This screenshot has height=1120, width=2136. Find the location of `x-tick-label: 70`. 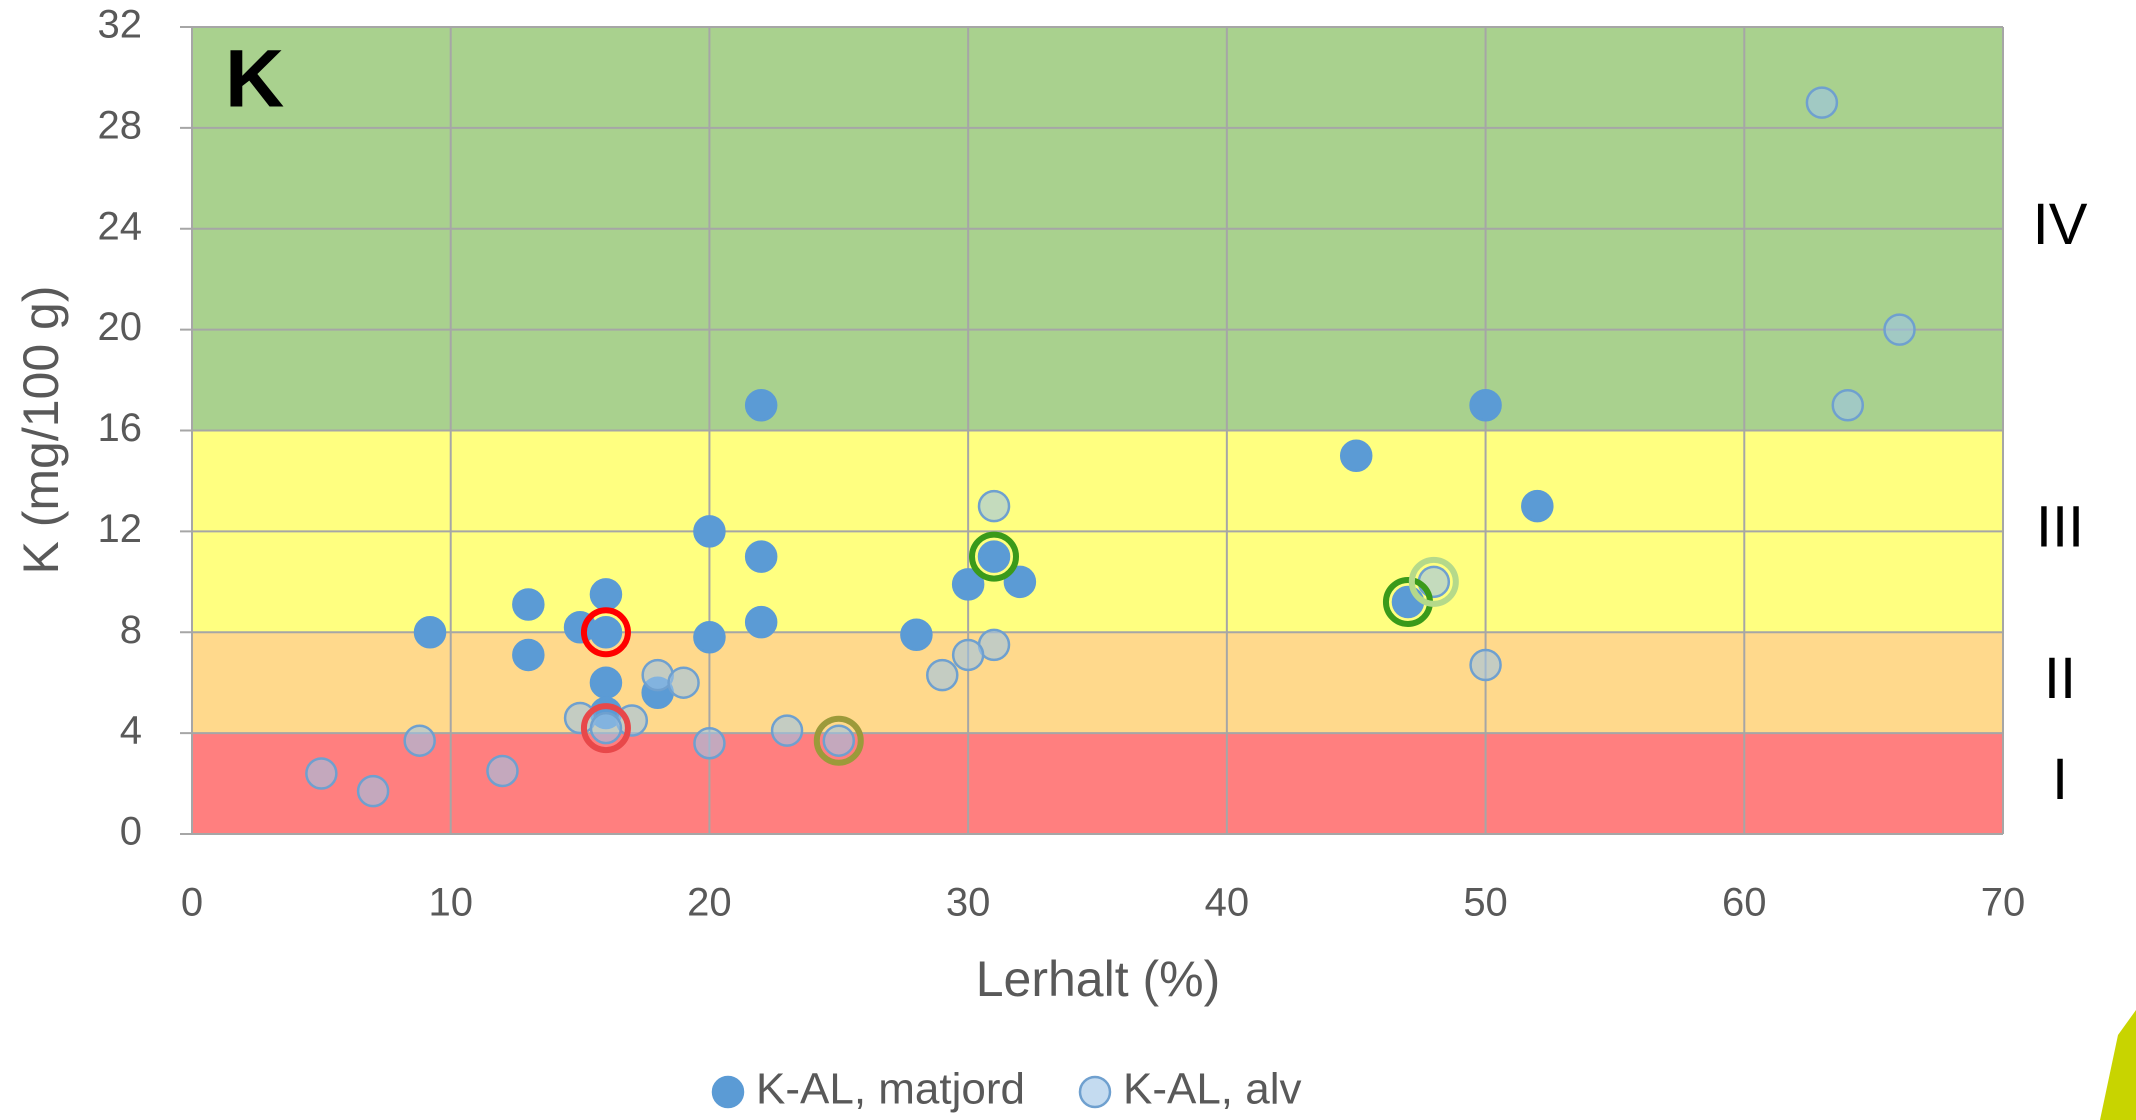

x-tick-label: 70 is located at coordinates (2003, 903).